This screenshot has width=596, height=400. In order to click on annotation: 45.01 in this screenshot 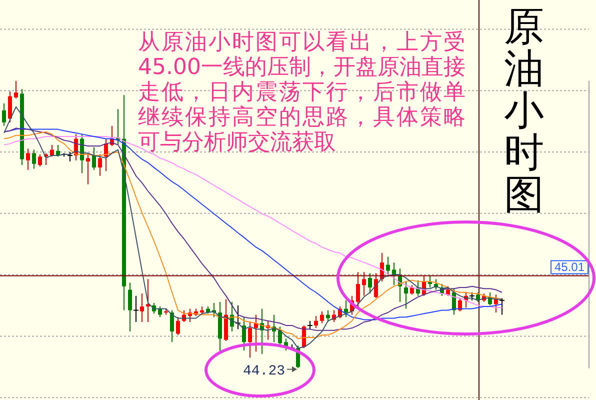, I will do `click(569, 267)`.